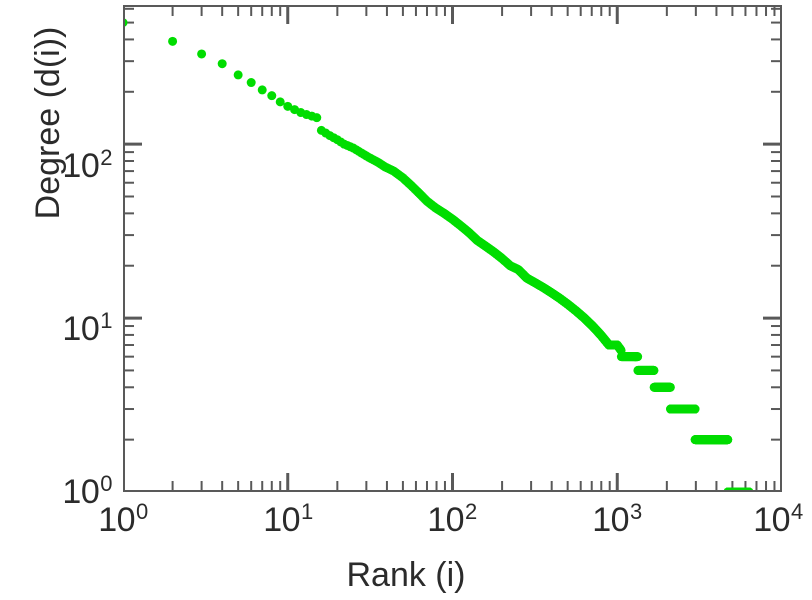 The image size is (812, 600). What do you see at coordinates (406, 575) in the screenshot?
I see `x-axis-label: Rank (i)` at bounding box center [406, 575].